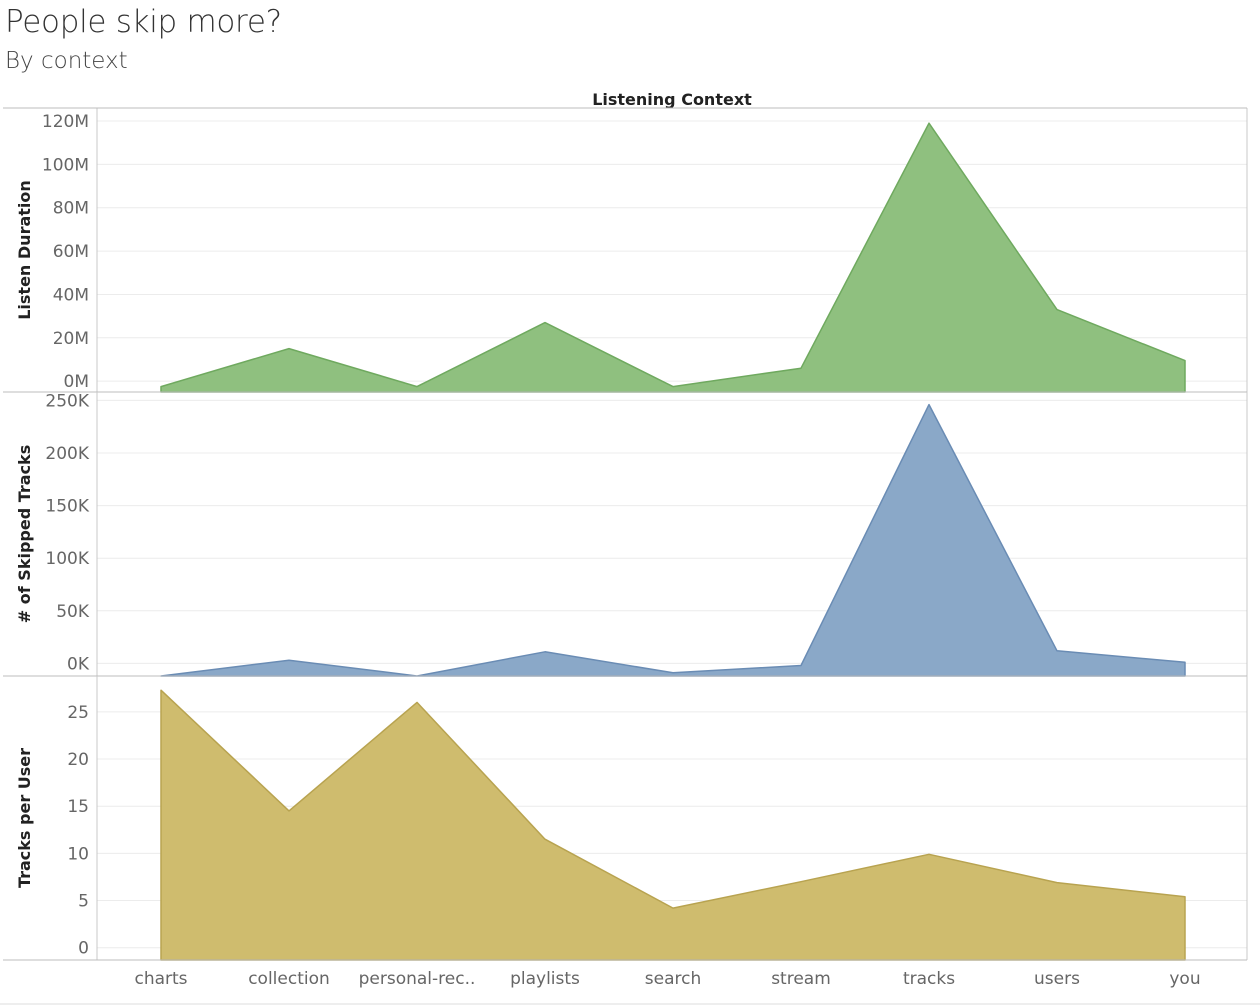 The height and width of the screenshot is (1007, 1260). Describe the element at coordinates (67, 401) in the screenshot. I see `y-tick-label: 250K` at that location.